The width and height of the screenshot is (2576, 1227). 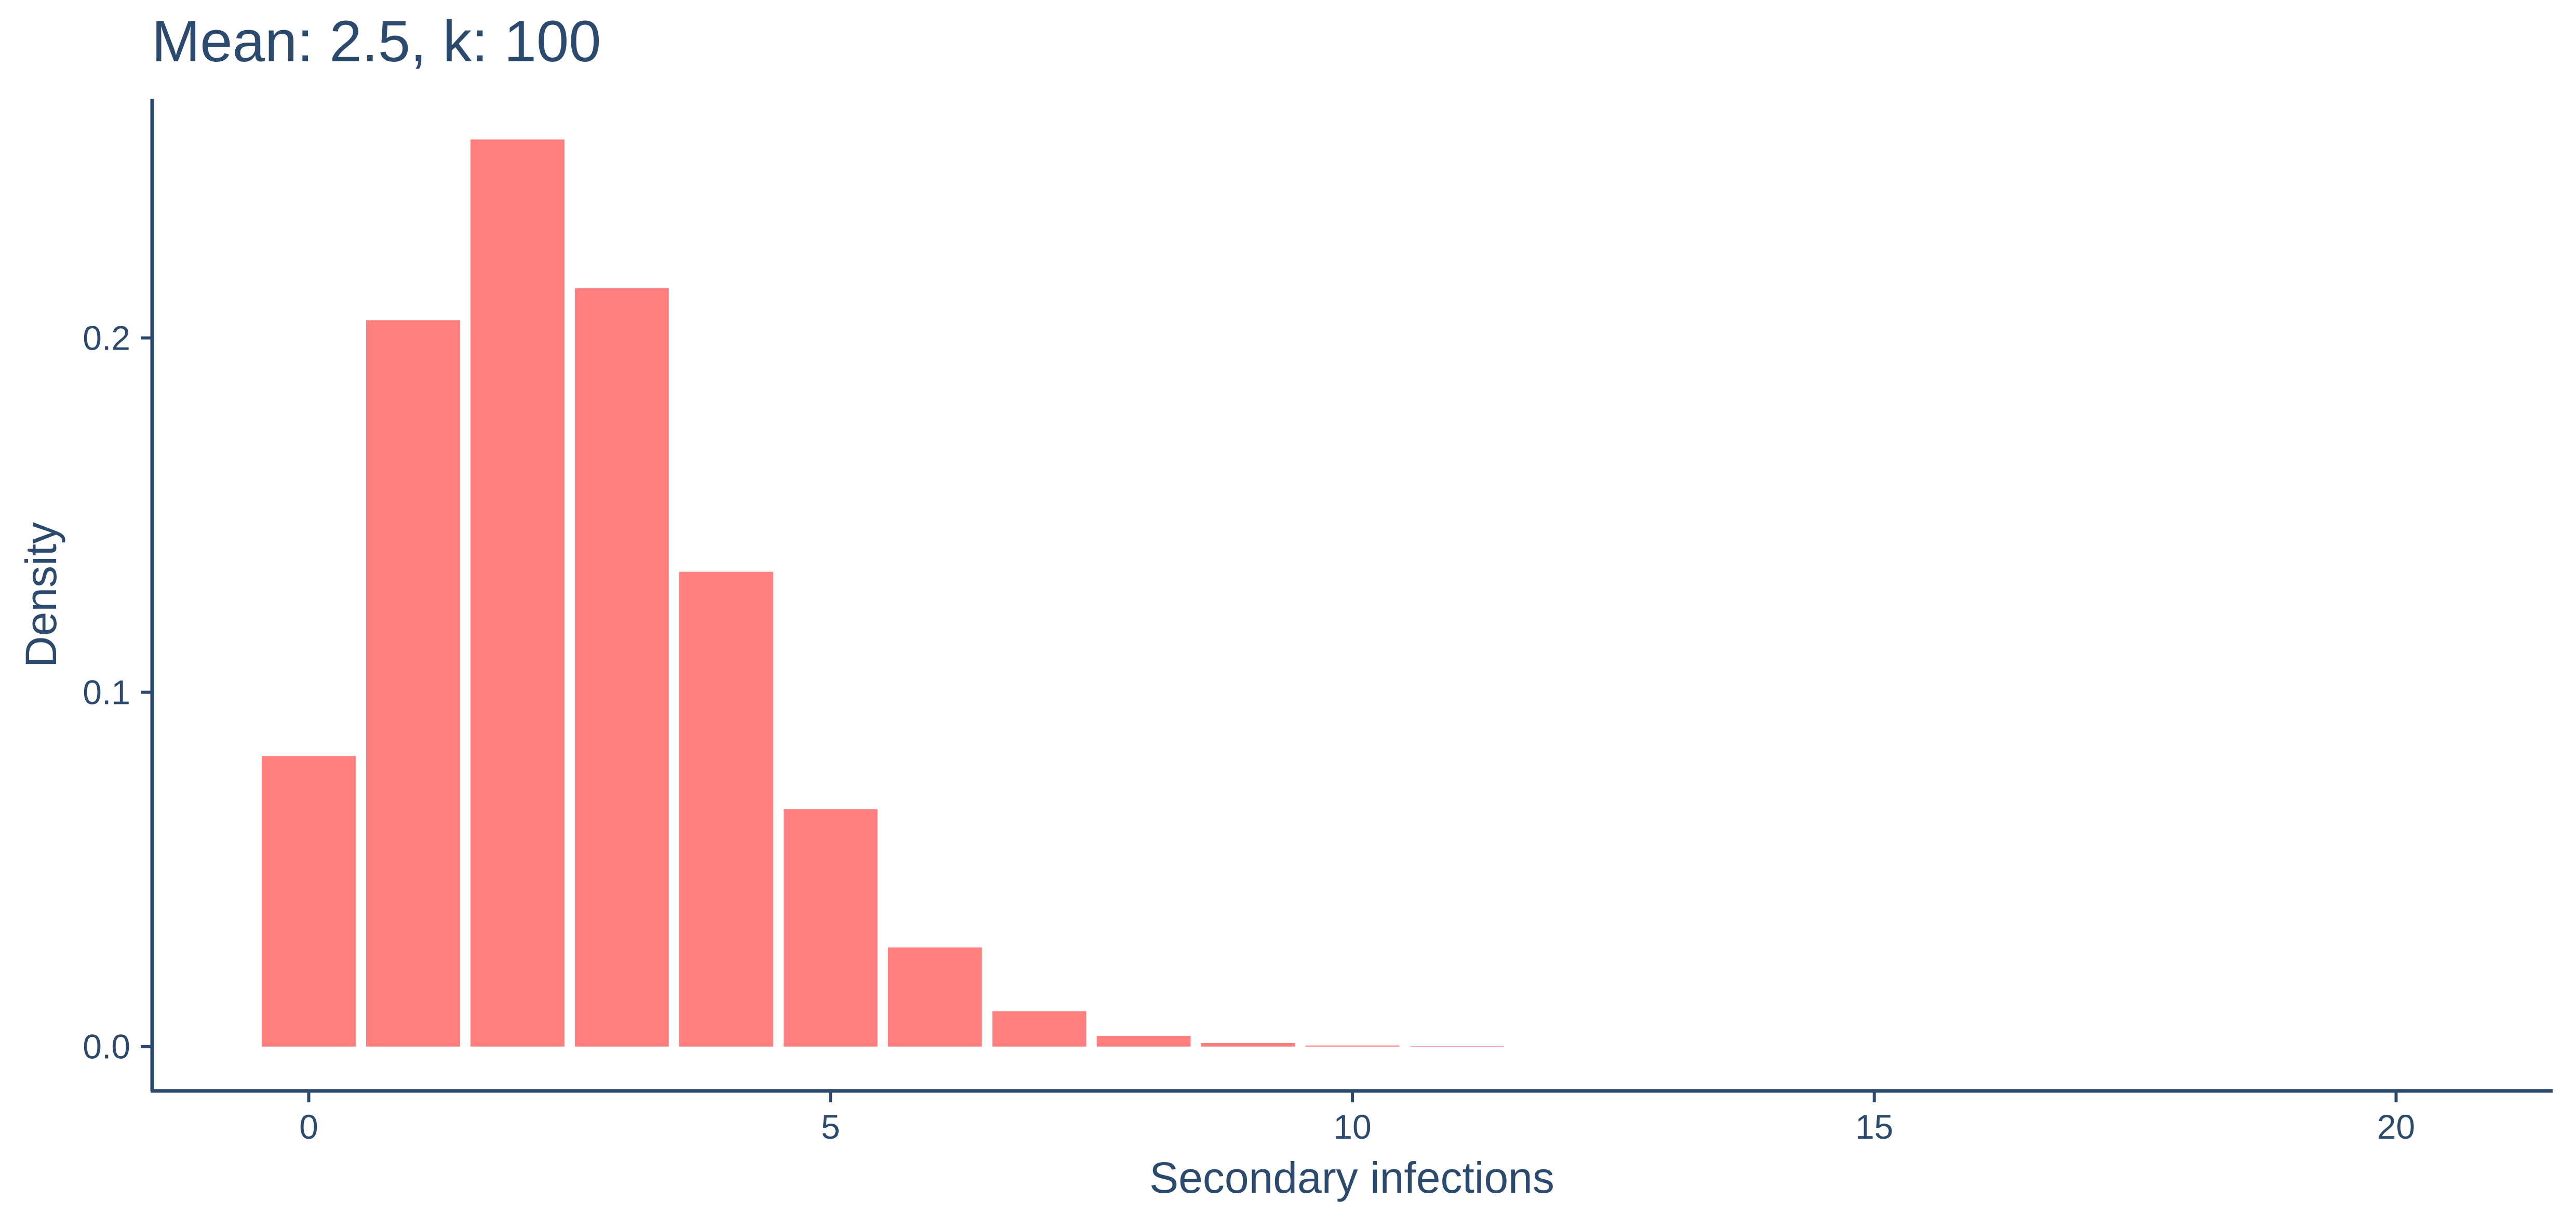 What do you see at coordinates (107, 1047) in the screenshot?
I see `y-tick-label-0: 0.0` at bounding box center [107, 1047].